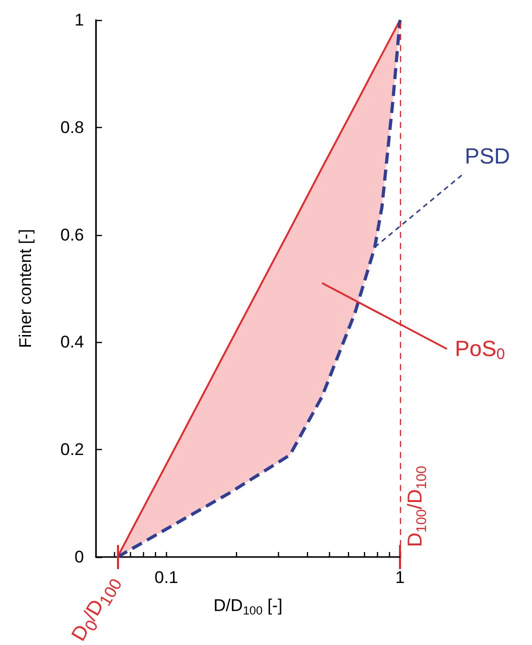 The image size is (532, 645). I want to click on x-tick-label: 0.1, so click(166, 577).